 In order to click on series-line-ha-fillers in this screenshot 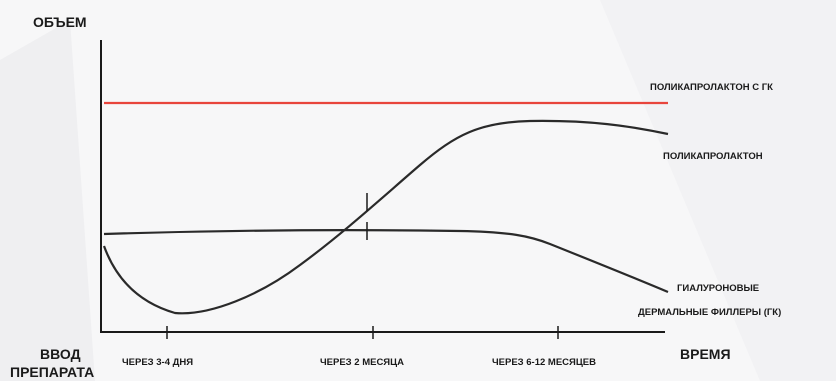, I will do `click(386, 261)`.